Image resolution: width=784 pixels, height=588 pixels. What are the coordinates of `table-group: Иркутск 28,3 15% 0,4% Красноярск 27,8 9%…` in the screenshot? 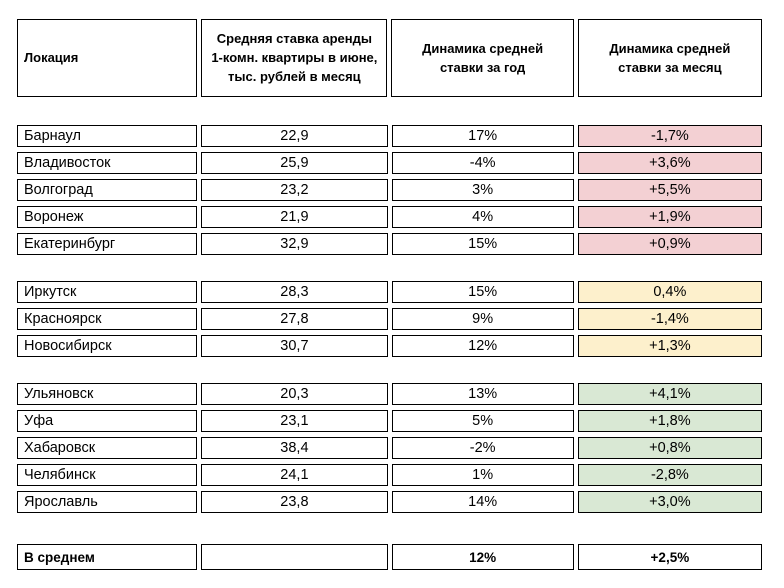 It's located at (389, 319).